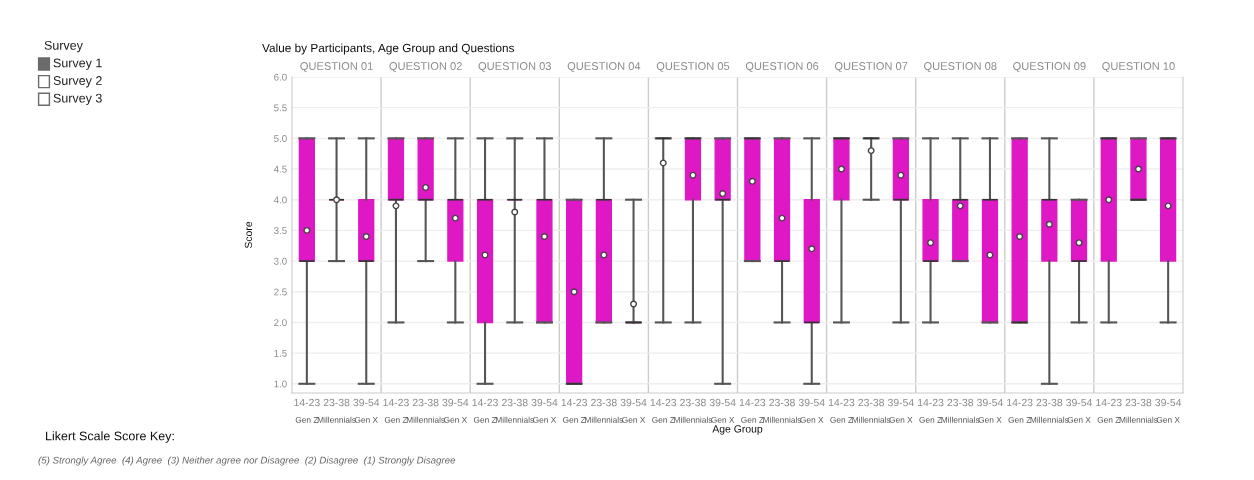 The height and width of the screenshot is (480, 1254). Describe the element at coordinates (280, 384) in the screenshot. I see `y-tick-label: 1.0` at that location.